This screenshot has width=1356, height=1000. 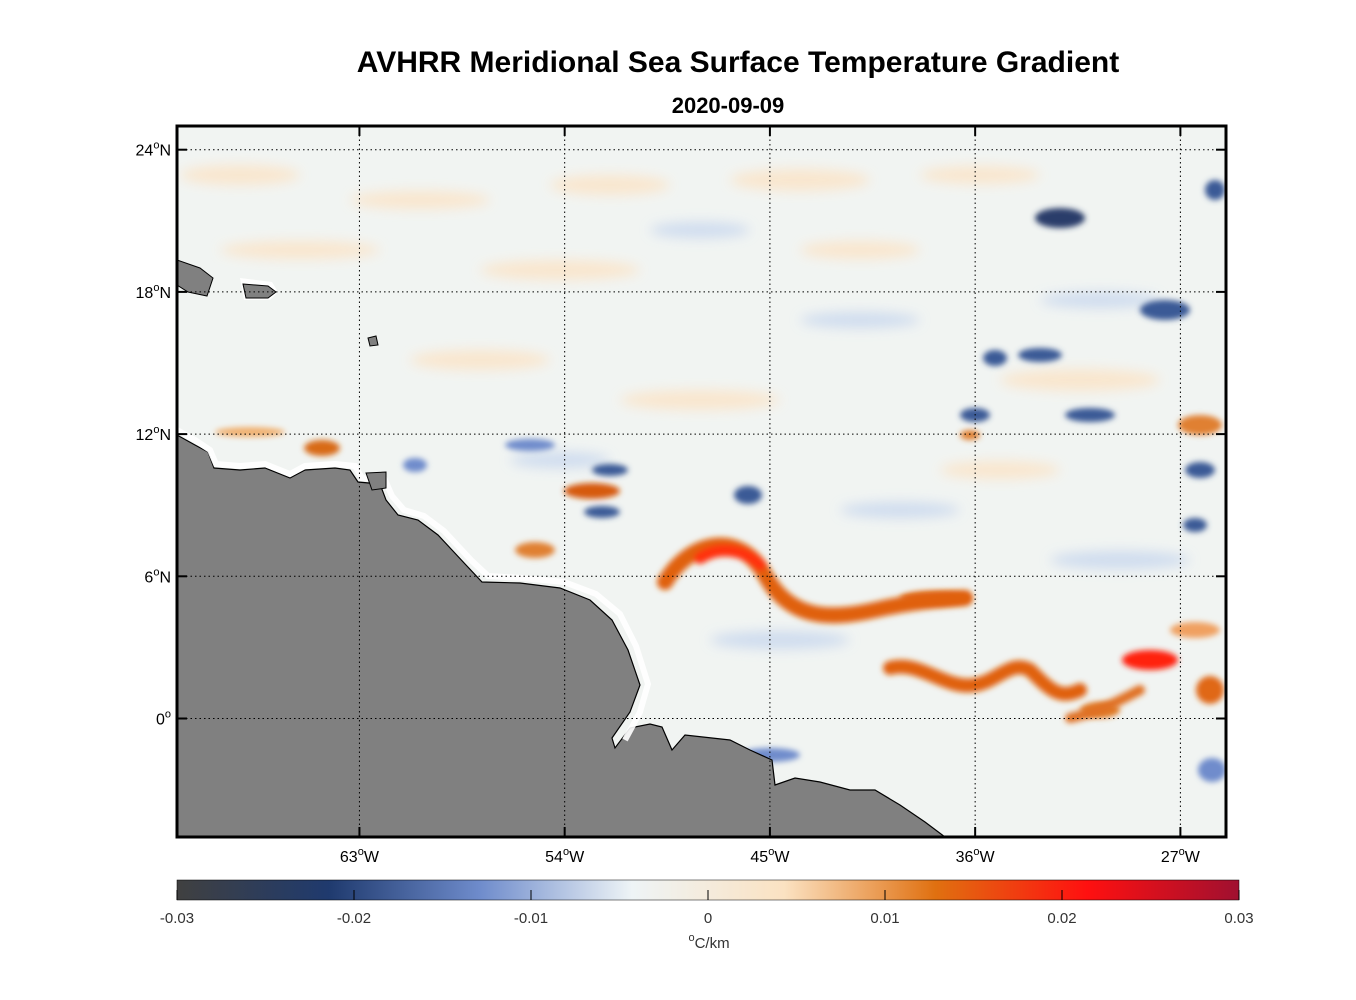 What do you see at coordinates (153, 150) in the screenshot?
I see `lat-tick-label: 24oN` at bounding box center [153, 150].